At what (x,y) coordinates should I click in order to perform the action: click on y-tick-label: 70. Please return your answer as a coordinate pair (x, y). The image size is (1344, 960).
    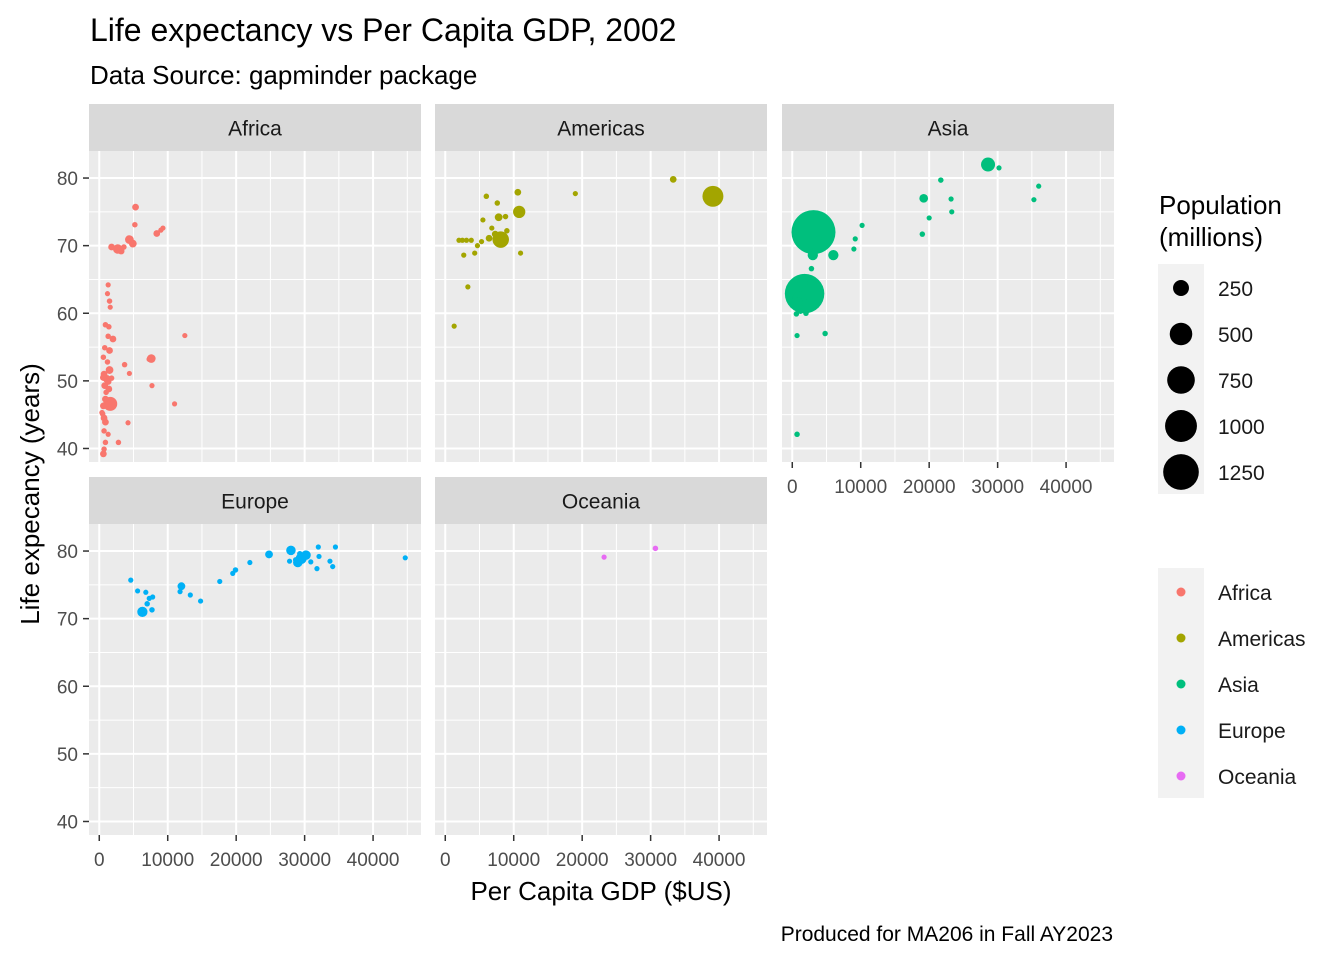
    Looking at the image, I should click on (67, 620).